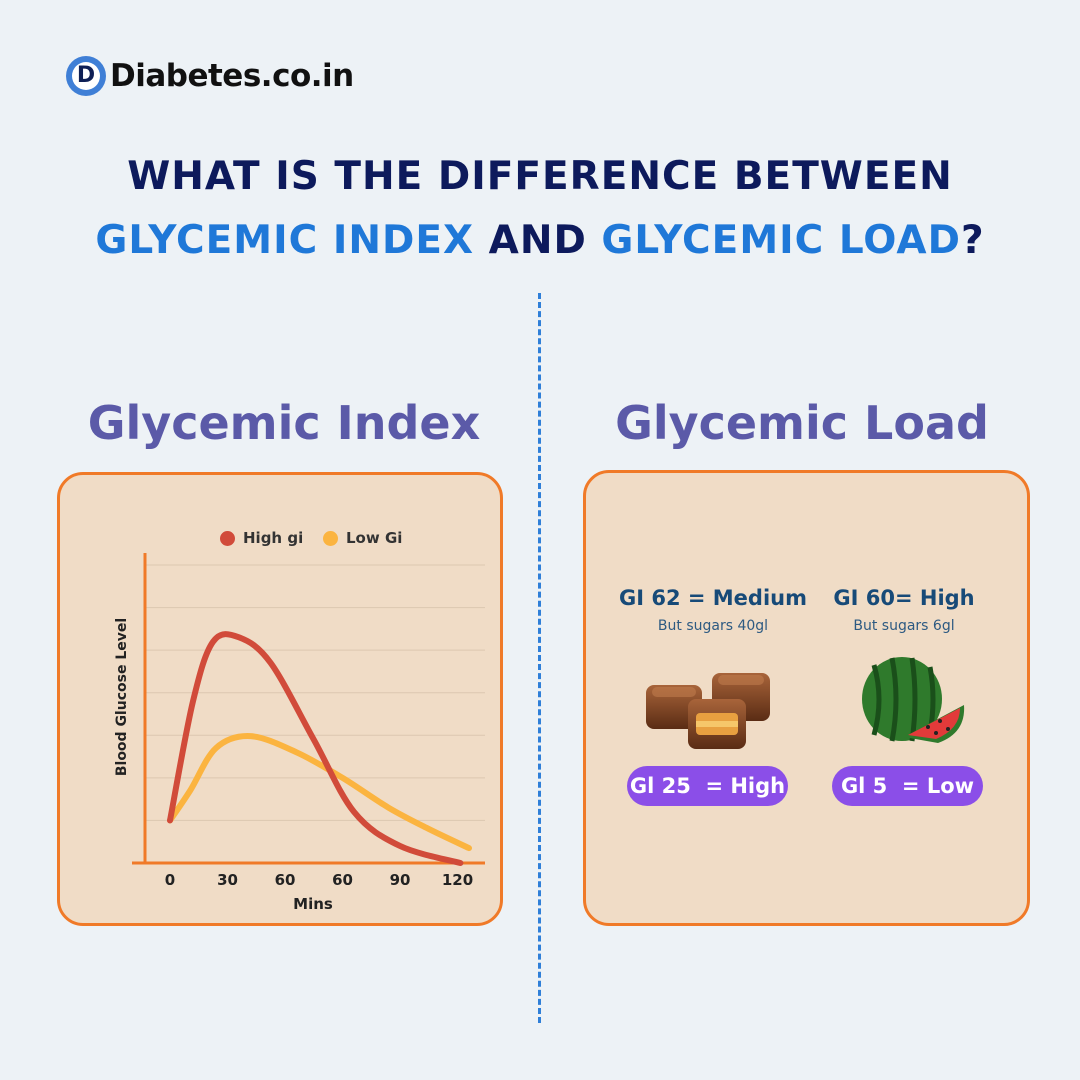  I want to click on glycemic-index-title: Glycemic Index, so click(284, 423).